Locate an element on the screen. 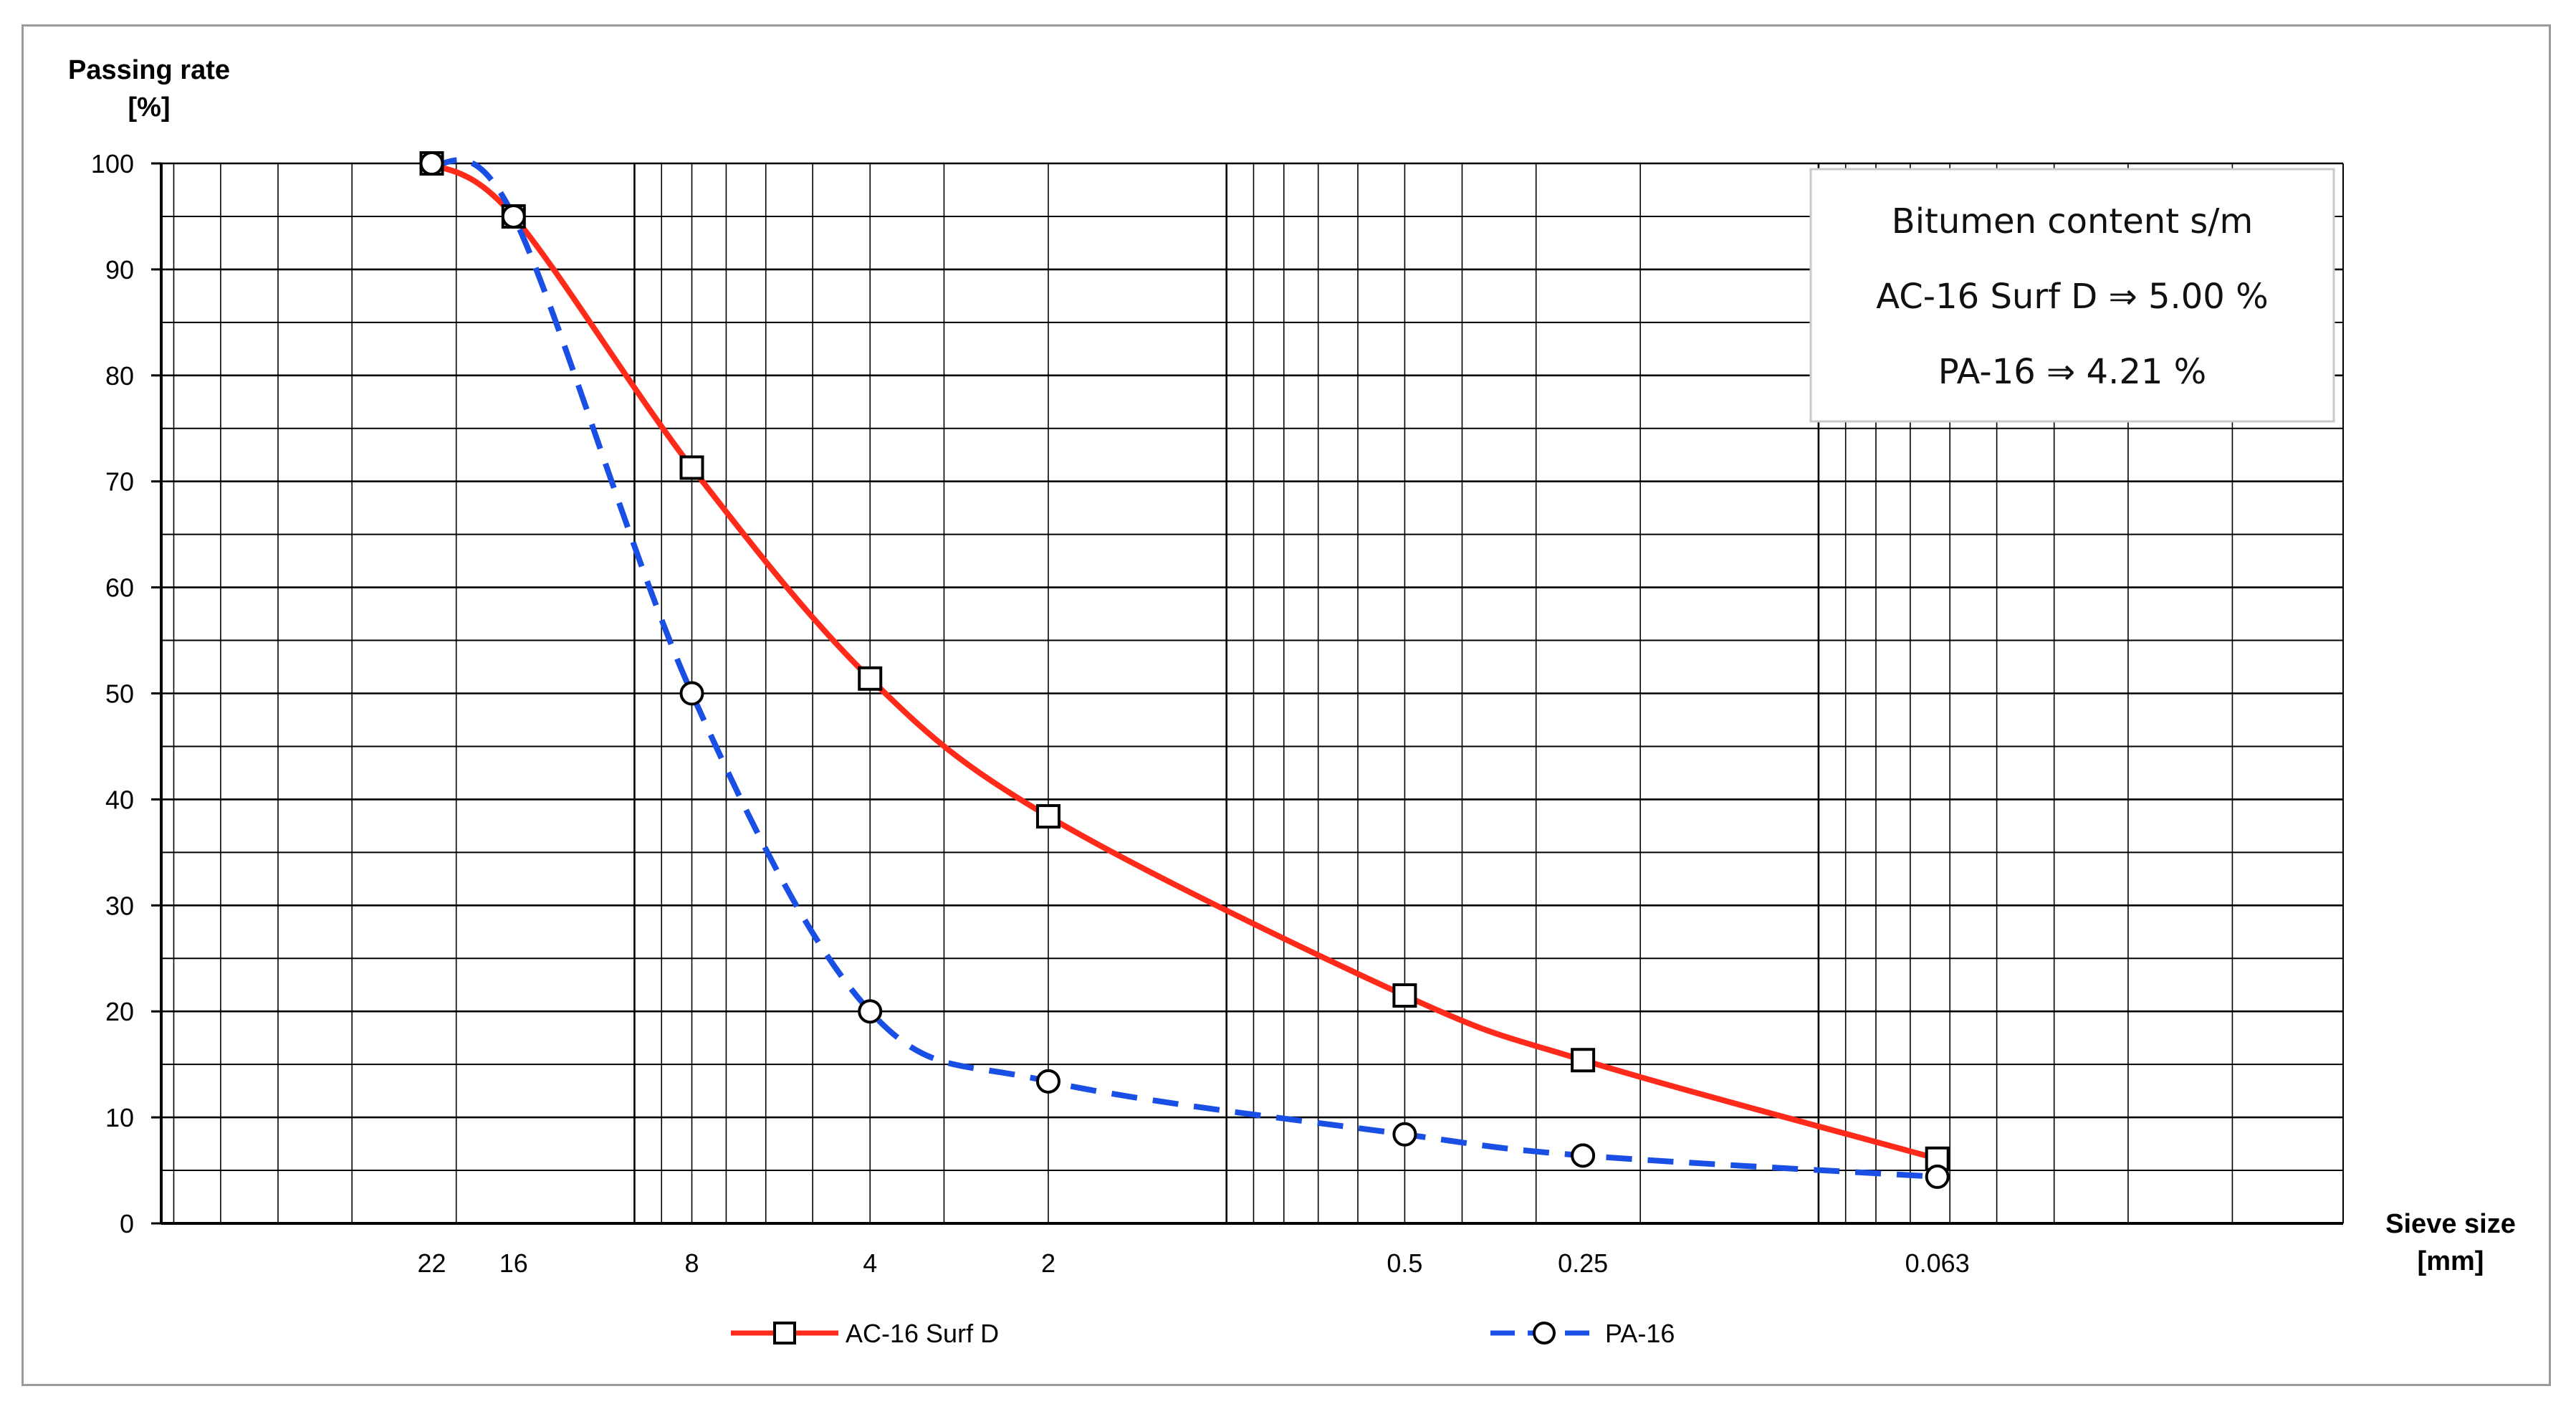 This screenshot has width=2576, height=1409. legend-marker-ac16 is located at coordinates (784, 1333).